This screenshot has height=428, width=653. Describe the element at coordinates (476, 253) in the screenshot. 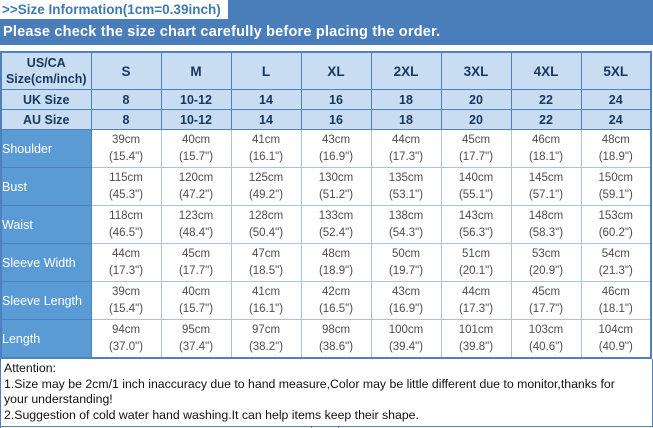

I see `value-cm: 51cm` at that location.